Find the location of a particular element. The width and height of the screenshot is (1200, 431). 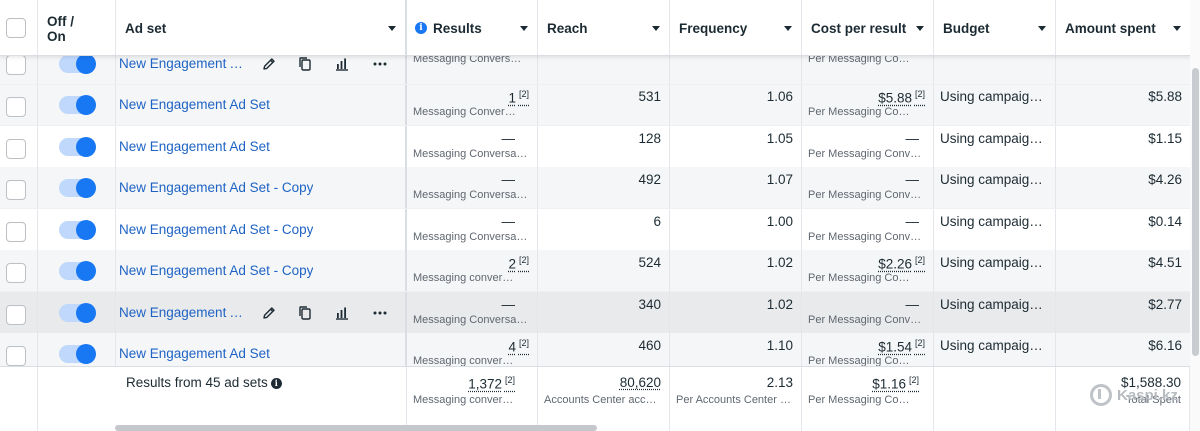

cpr-value: — is located at coordinates (913, 179).